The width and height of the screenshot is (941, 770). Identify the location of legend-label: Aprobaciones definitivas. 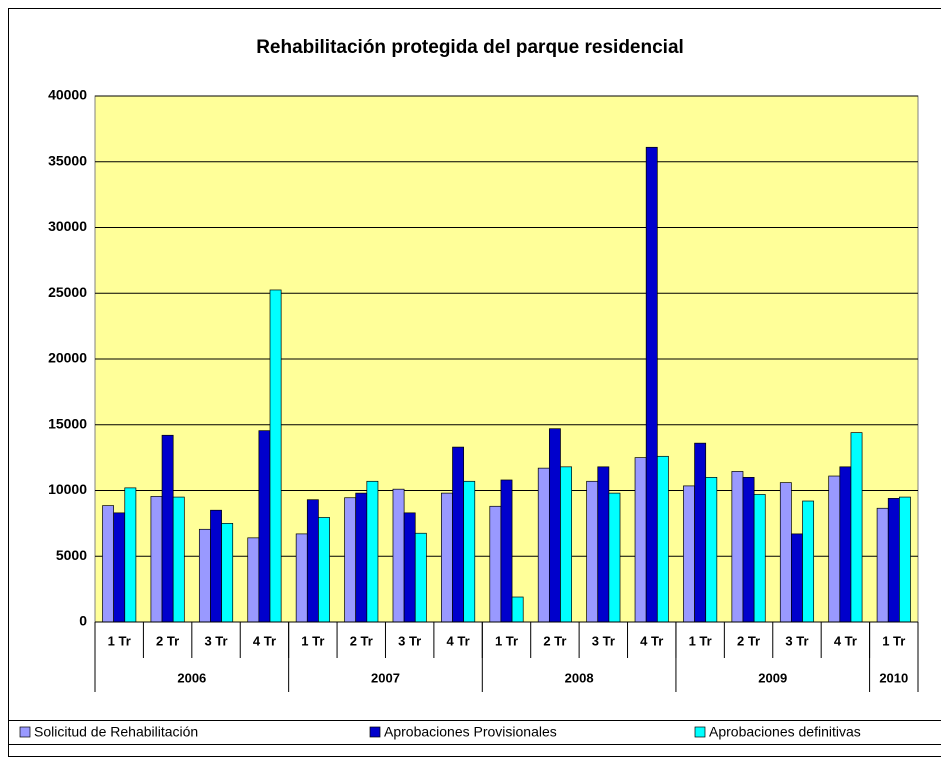
(785, 732).